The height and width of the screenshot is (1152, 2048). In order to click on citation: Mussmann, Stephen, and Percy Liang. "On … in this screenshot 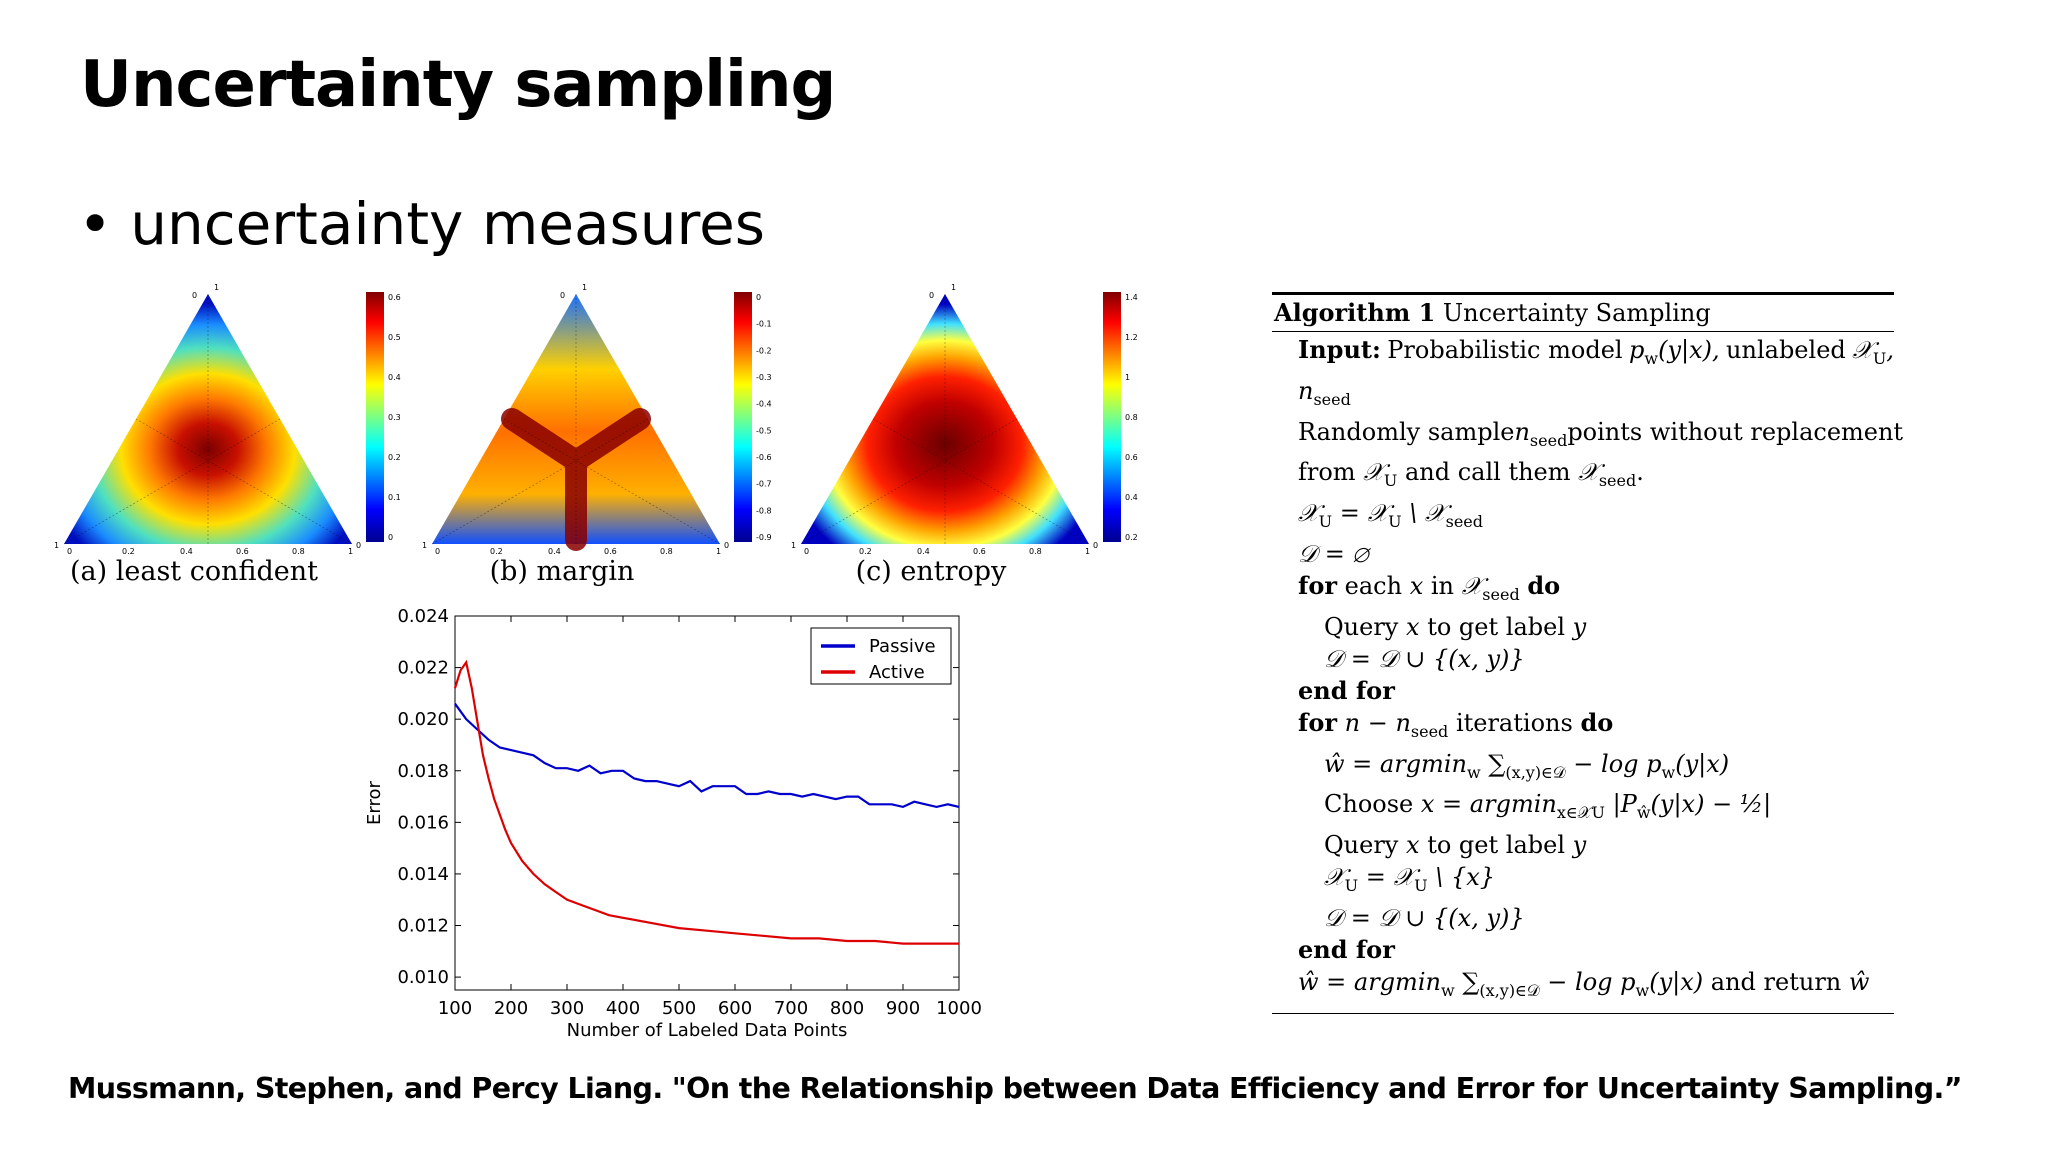, I will do `click(1015, 1088)`.